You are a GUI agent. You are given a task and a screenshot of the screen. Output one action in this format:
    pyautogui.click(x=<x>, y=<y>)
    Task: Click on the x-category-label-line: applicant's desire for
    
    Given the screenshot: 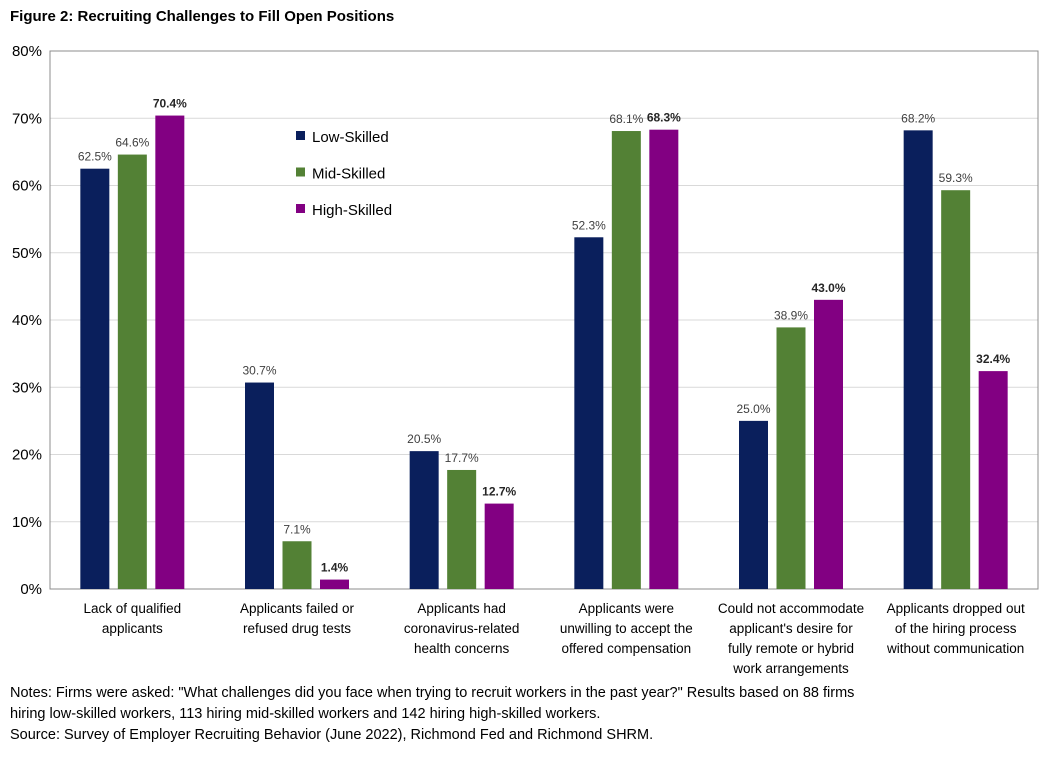 What is the action you would take?
    pyautogui.click(x=791, y=628)
    